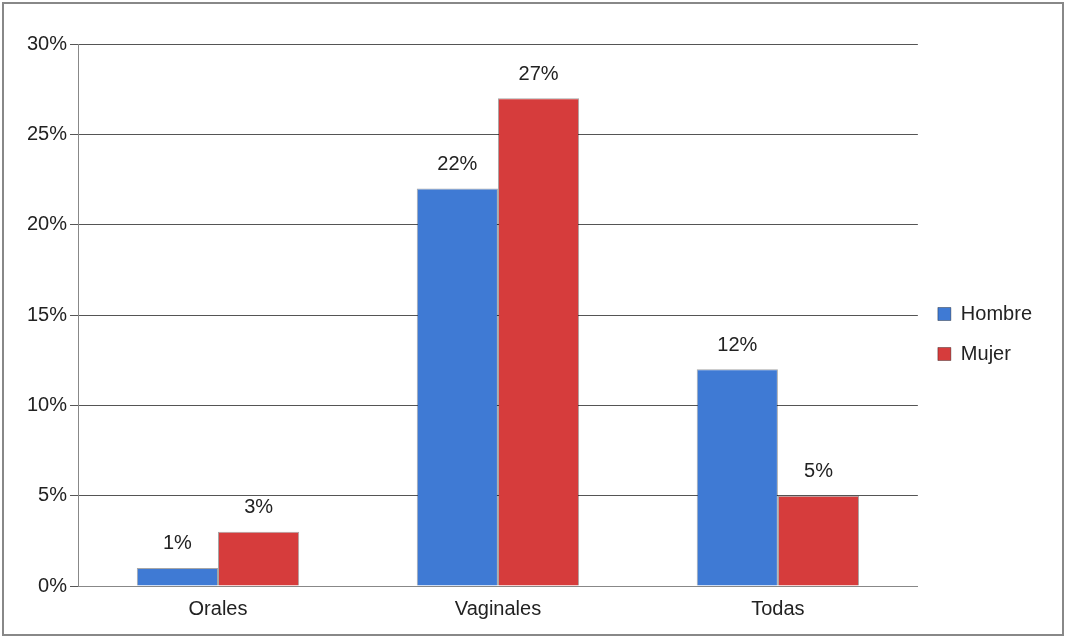  I want to click on text: 12%, so click(737, 343).